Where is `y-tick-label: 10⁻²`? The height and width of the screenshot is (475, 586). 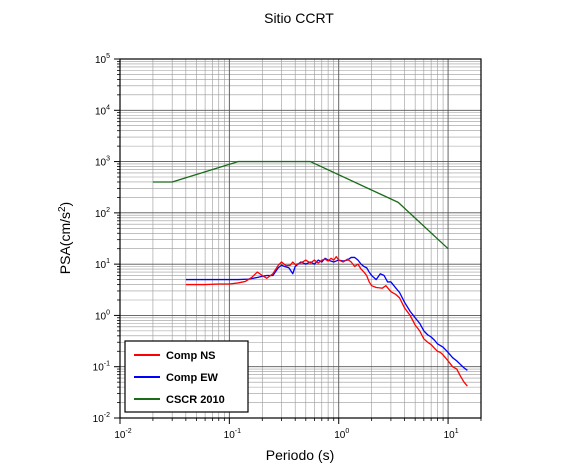 y-tick-label: 10⁻² is located at coordinates (101, 418).